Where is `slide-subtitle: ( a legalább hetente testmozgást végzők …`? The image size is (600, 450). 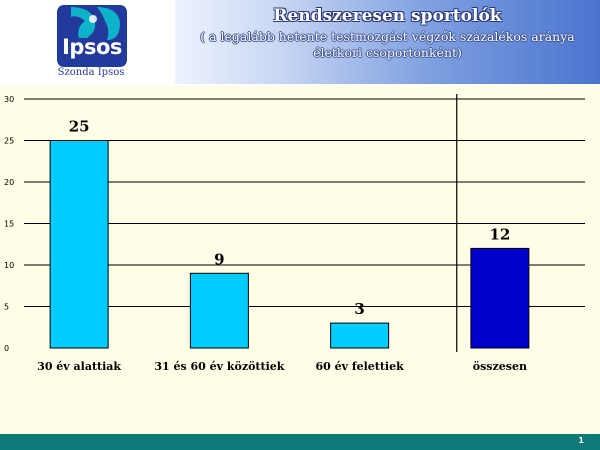
slide-subtitle: ( a legalább hetente testmozgást végzők … is located at coordinates (387, 45).